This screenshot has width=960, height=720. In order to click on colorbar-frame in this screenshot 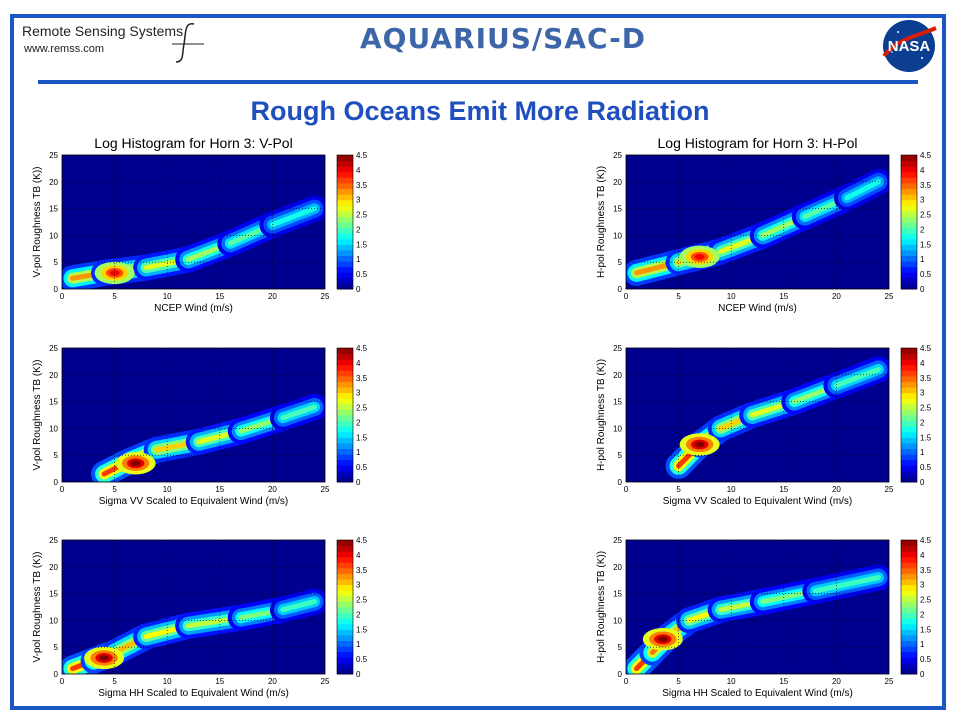, I will do `click(345, 222)`.